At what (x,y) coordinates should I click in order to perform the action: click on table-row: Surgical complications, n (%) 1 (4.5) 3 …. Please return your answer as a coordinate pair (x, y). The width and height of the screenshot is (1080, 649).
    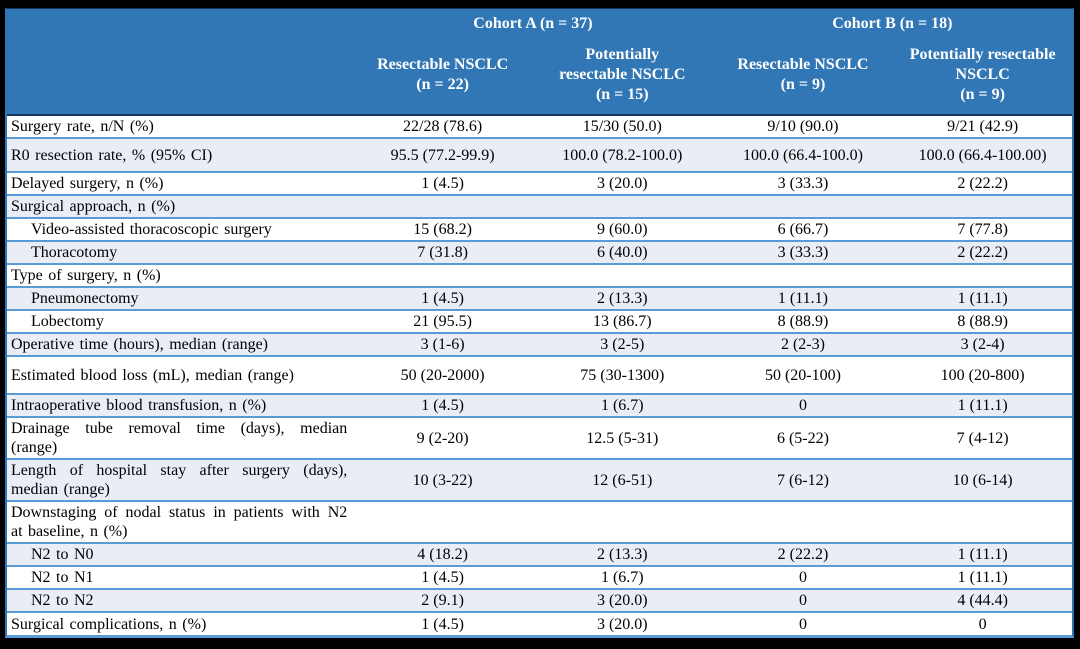
    Looking at the image, I should click on (539, 623).